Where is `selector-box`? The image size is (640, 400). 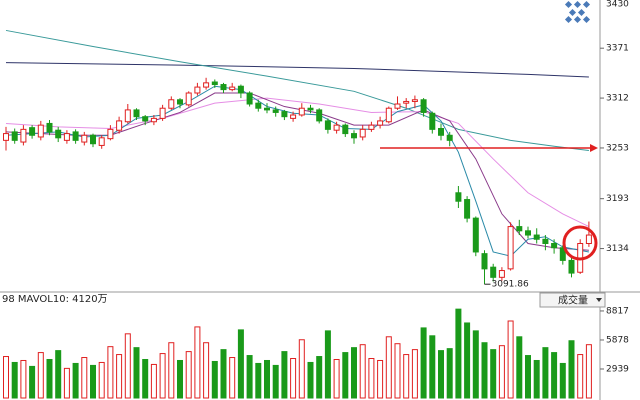 selector-box is located at coordinates (572, 300).